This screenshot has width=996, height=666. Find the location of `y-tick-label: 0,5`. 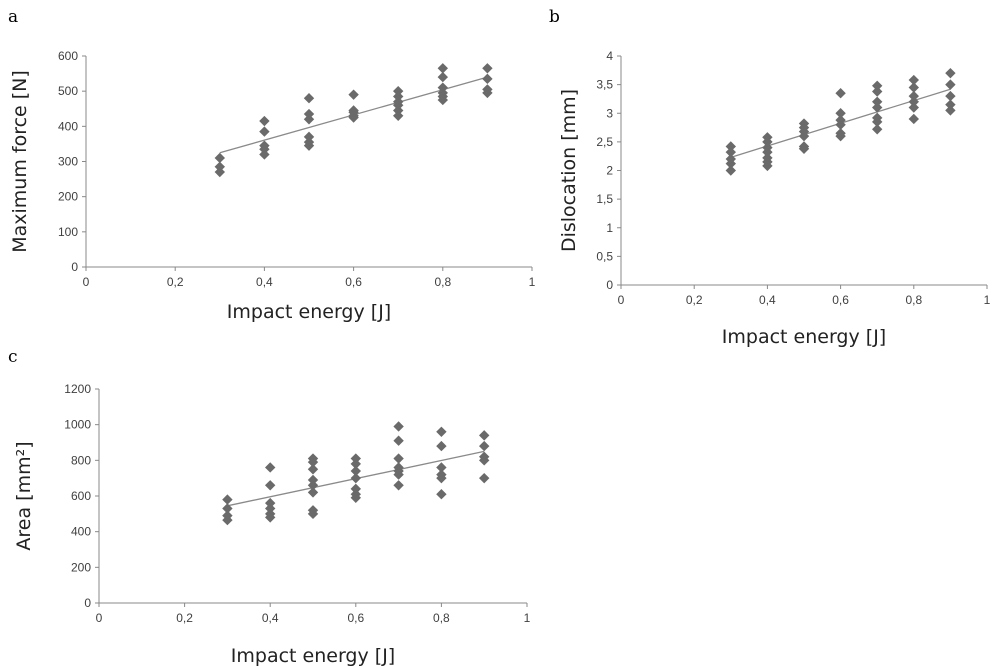

y-tick-label: 0,5 is located at coordinates (604, 256).